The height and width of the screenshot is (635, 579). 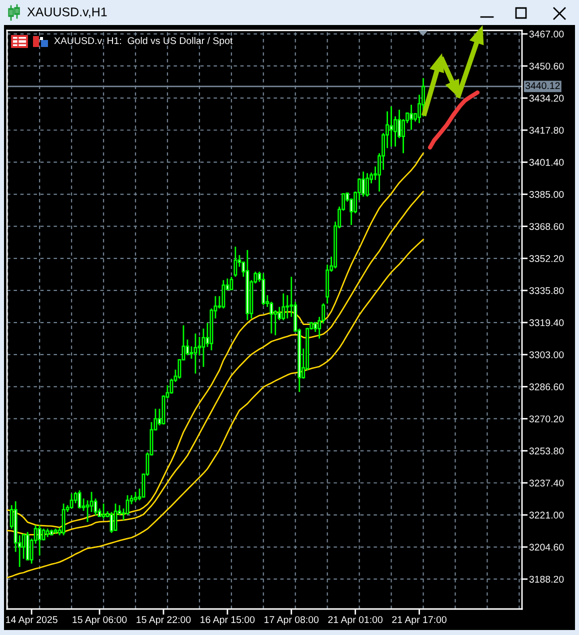 What do you see at coordinates (546, 451) in the screenshot?
I see `y-tick-label: 3253.80` at bounding box center [546, 451].